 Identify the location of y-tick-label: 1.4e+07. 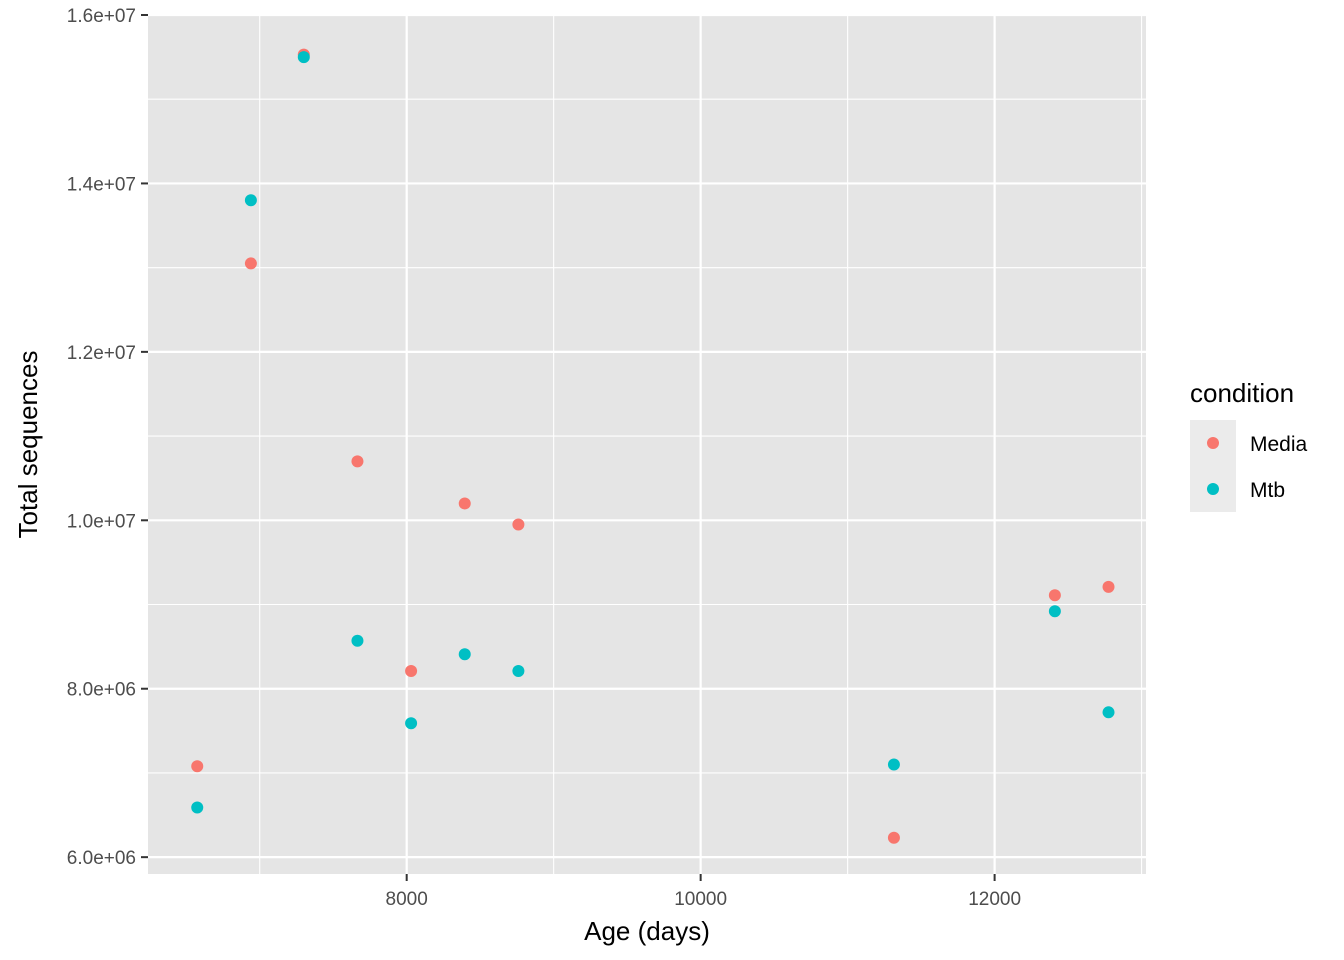
(101, 184).